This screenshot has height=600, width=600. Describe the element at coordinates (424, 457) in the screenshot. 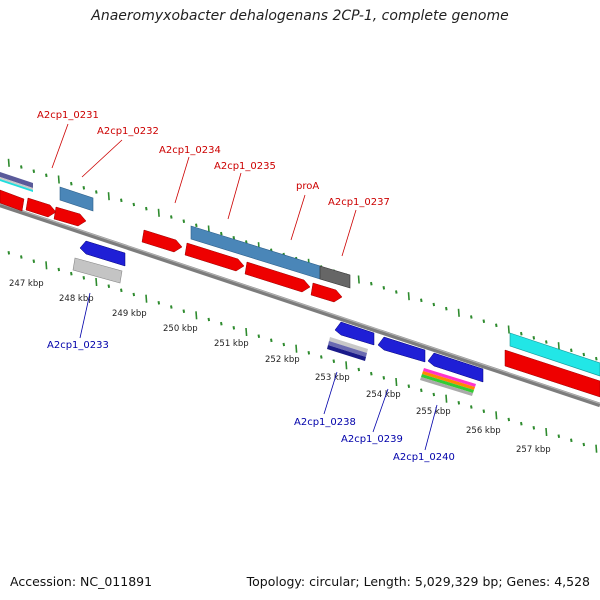

I see `label-a2cp1-0240: A2cp1_0240` at that location.